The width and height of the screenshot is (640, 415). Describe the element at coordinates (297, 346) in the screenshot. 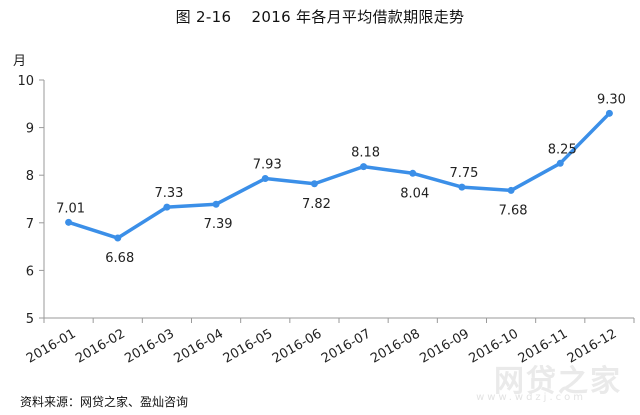

I see `x-tick-label: 2016-06` at that location.